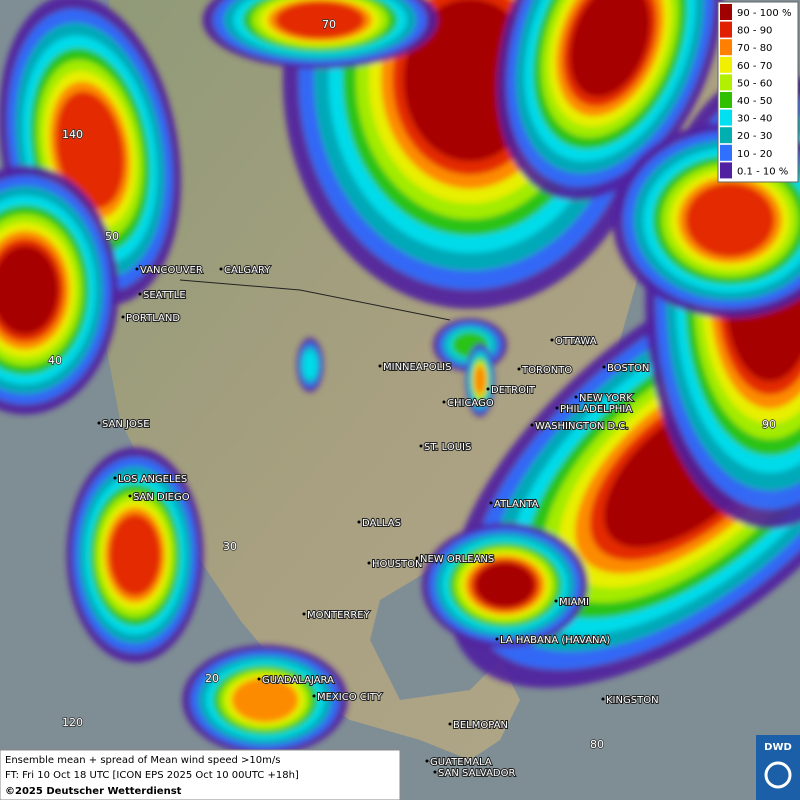 This screenshot has height=804, width=800. What do you see at coordinates (72, 722) in the screenshot?
I see `grid-label: 120` at bounding box center [72, 722].